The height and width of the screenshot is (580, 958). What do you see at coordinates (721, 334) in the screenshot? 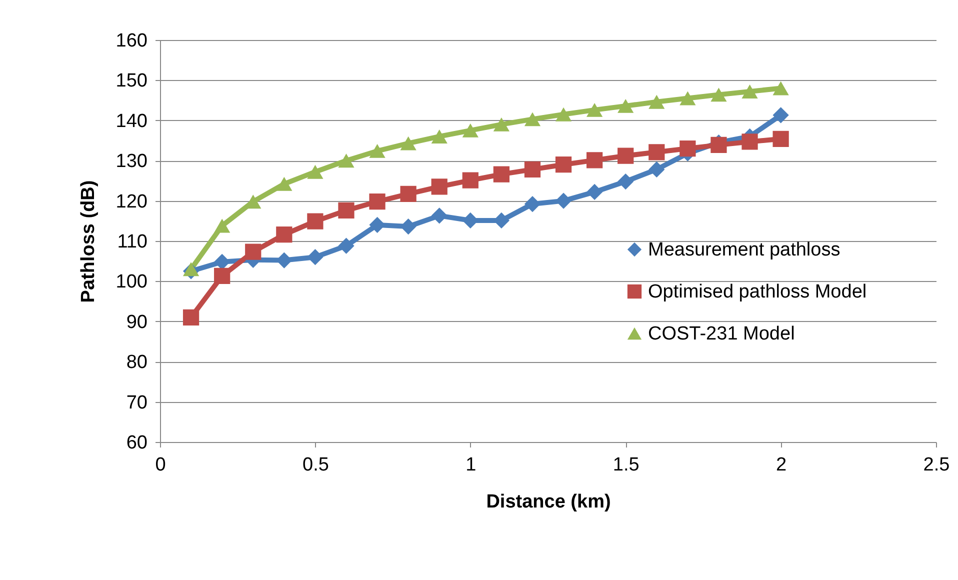
I see `legend-label: COST-231 Model` at bounding box center [721, 334].